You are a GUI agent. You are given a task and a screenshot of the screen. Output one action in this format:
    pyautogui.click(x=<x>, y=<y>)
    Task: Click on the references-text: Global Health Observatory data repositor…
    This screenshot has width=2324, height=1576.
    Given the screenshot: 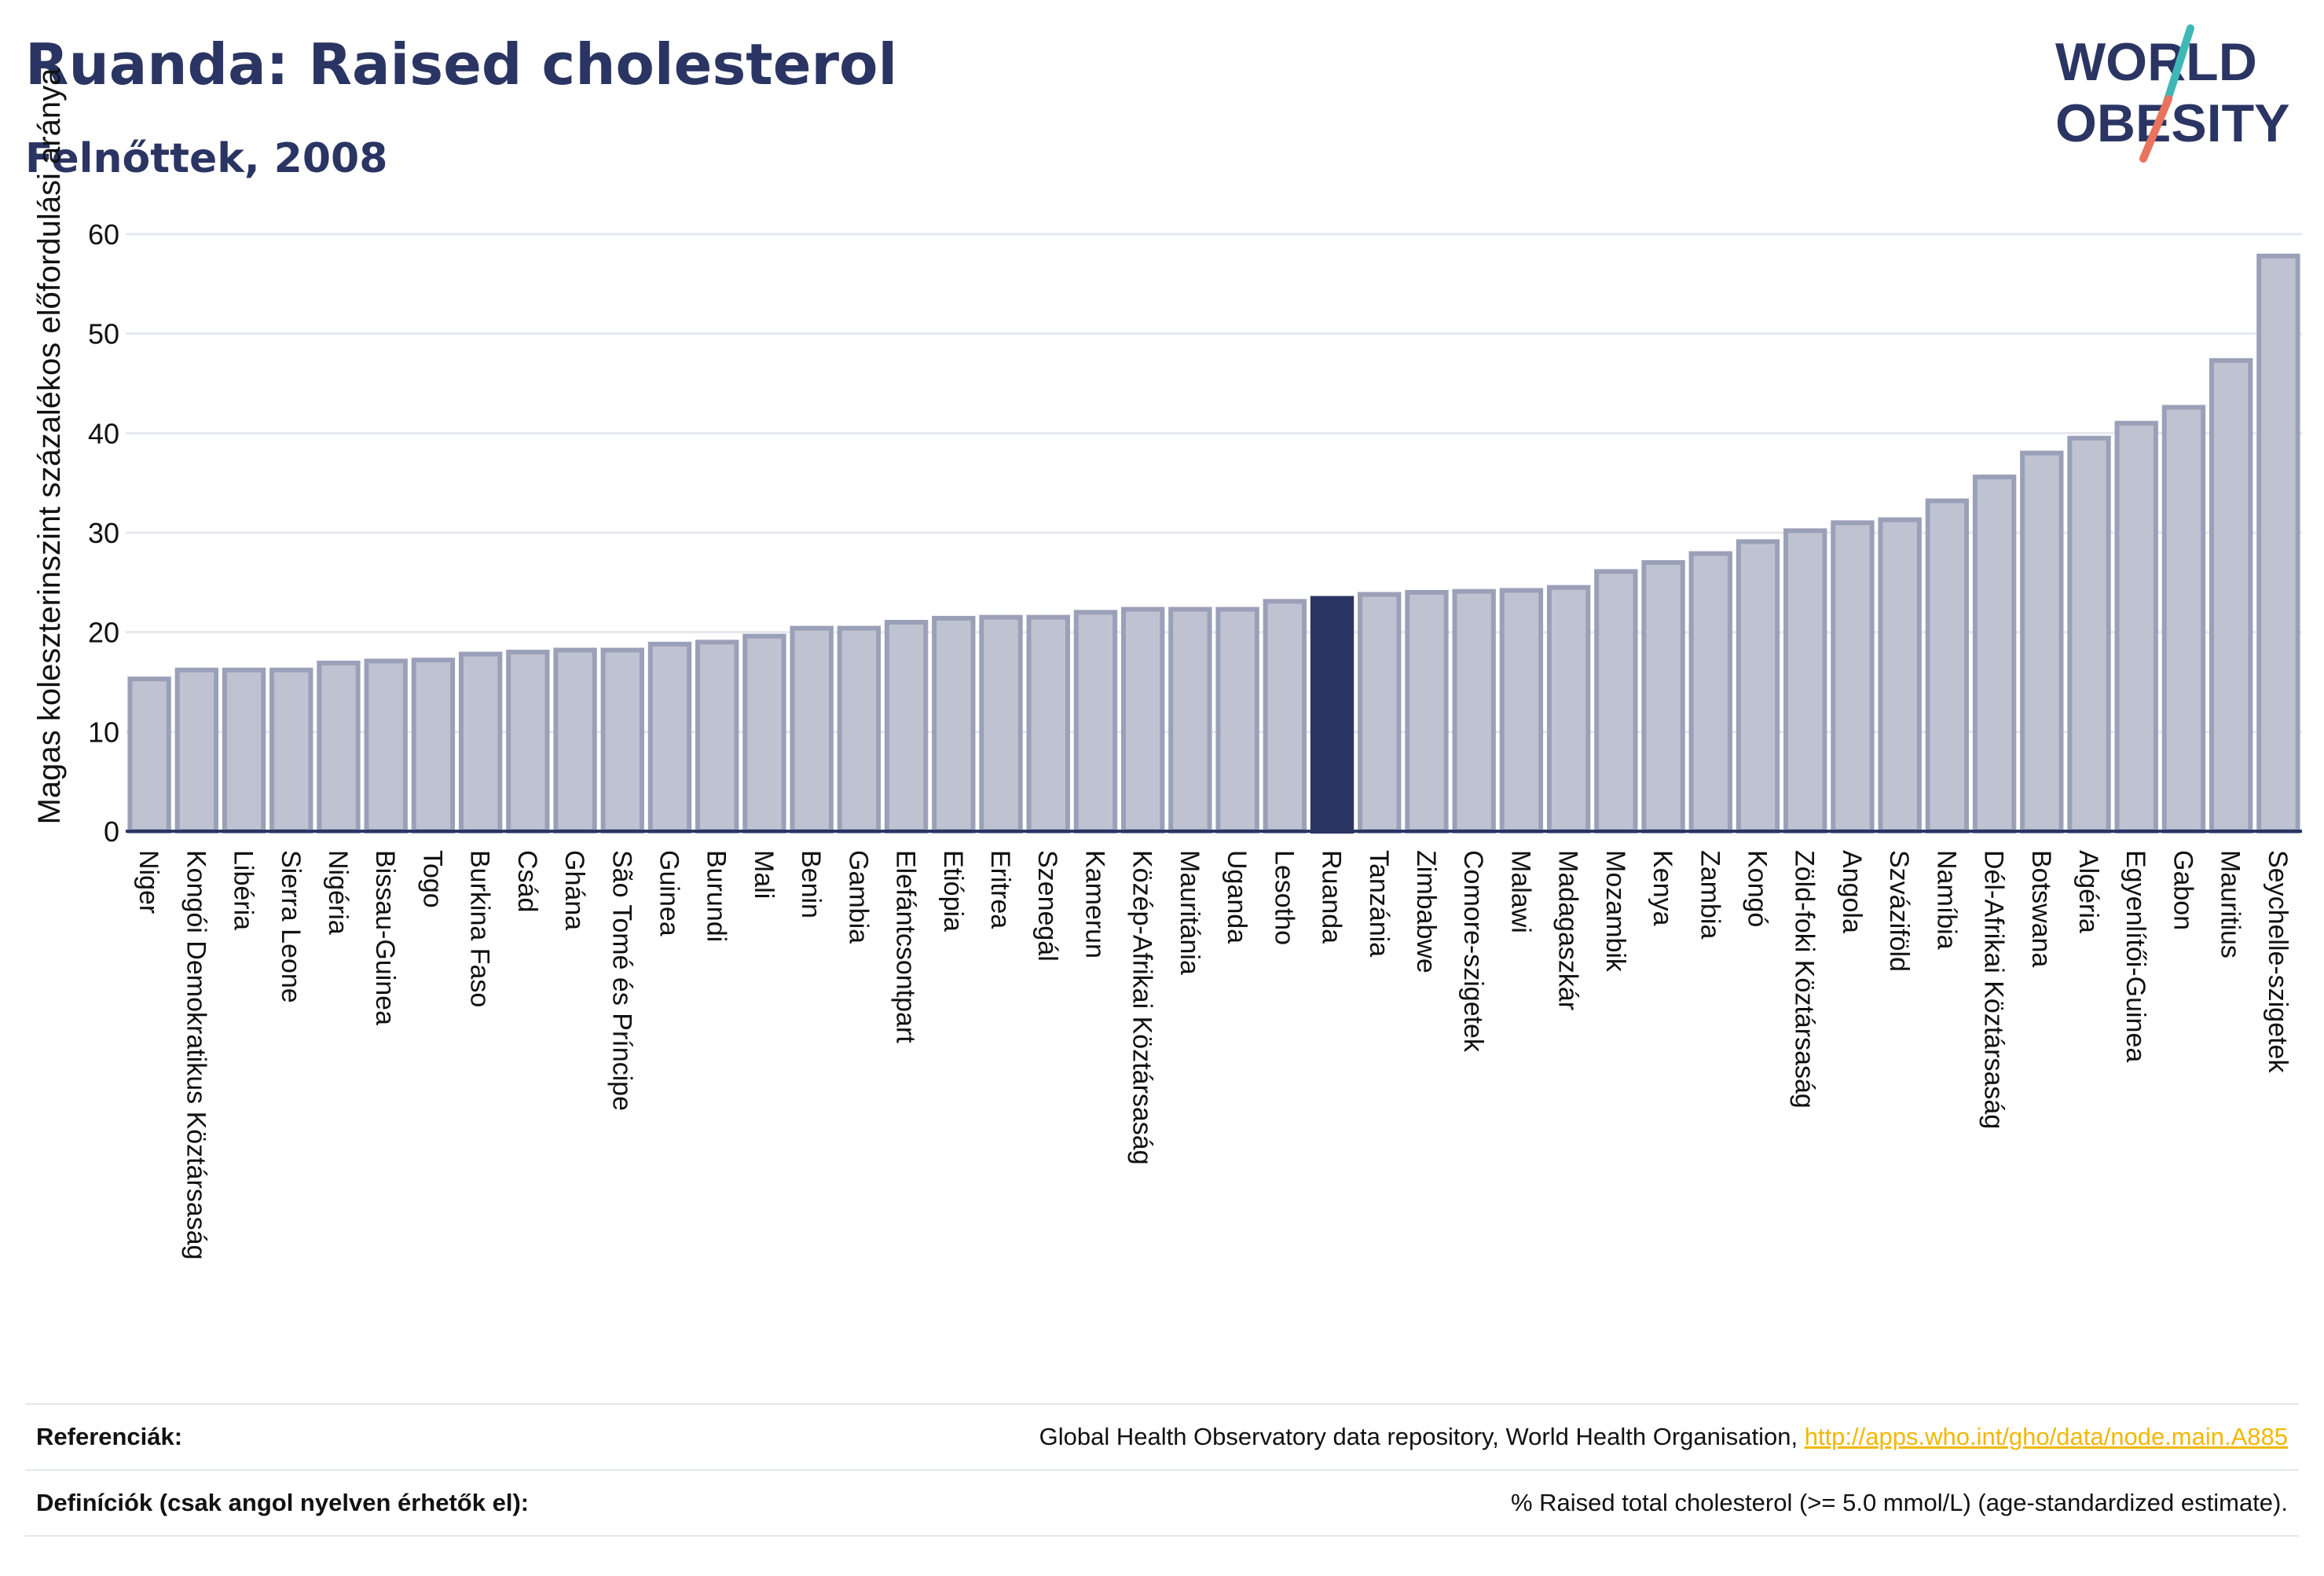 What is the action you would take?
    pyautogui.click(x=1418, y=1436)
    